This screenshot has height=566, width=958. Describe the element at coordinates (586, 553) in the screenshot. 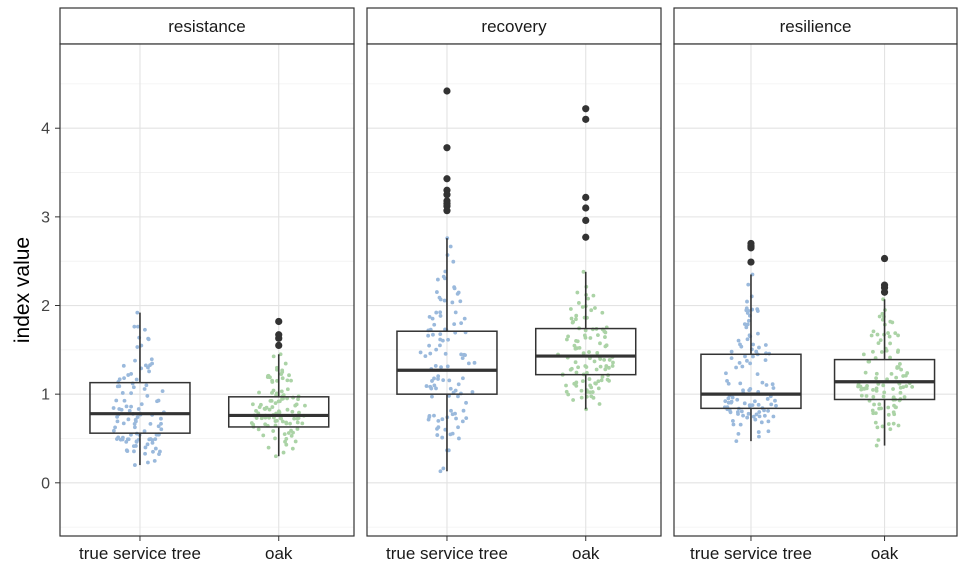

I see `x-tick-label: oak` at that location.